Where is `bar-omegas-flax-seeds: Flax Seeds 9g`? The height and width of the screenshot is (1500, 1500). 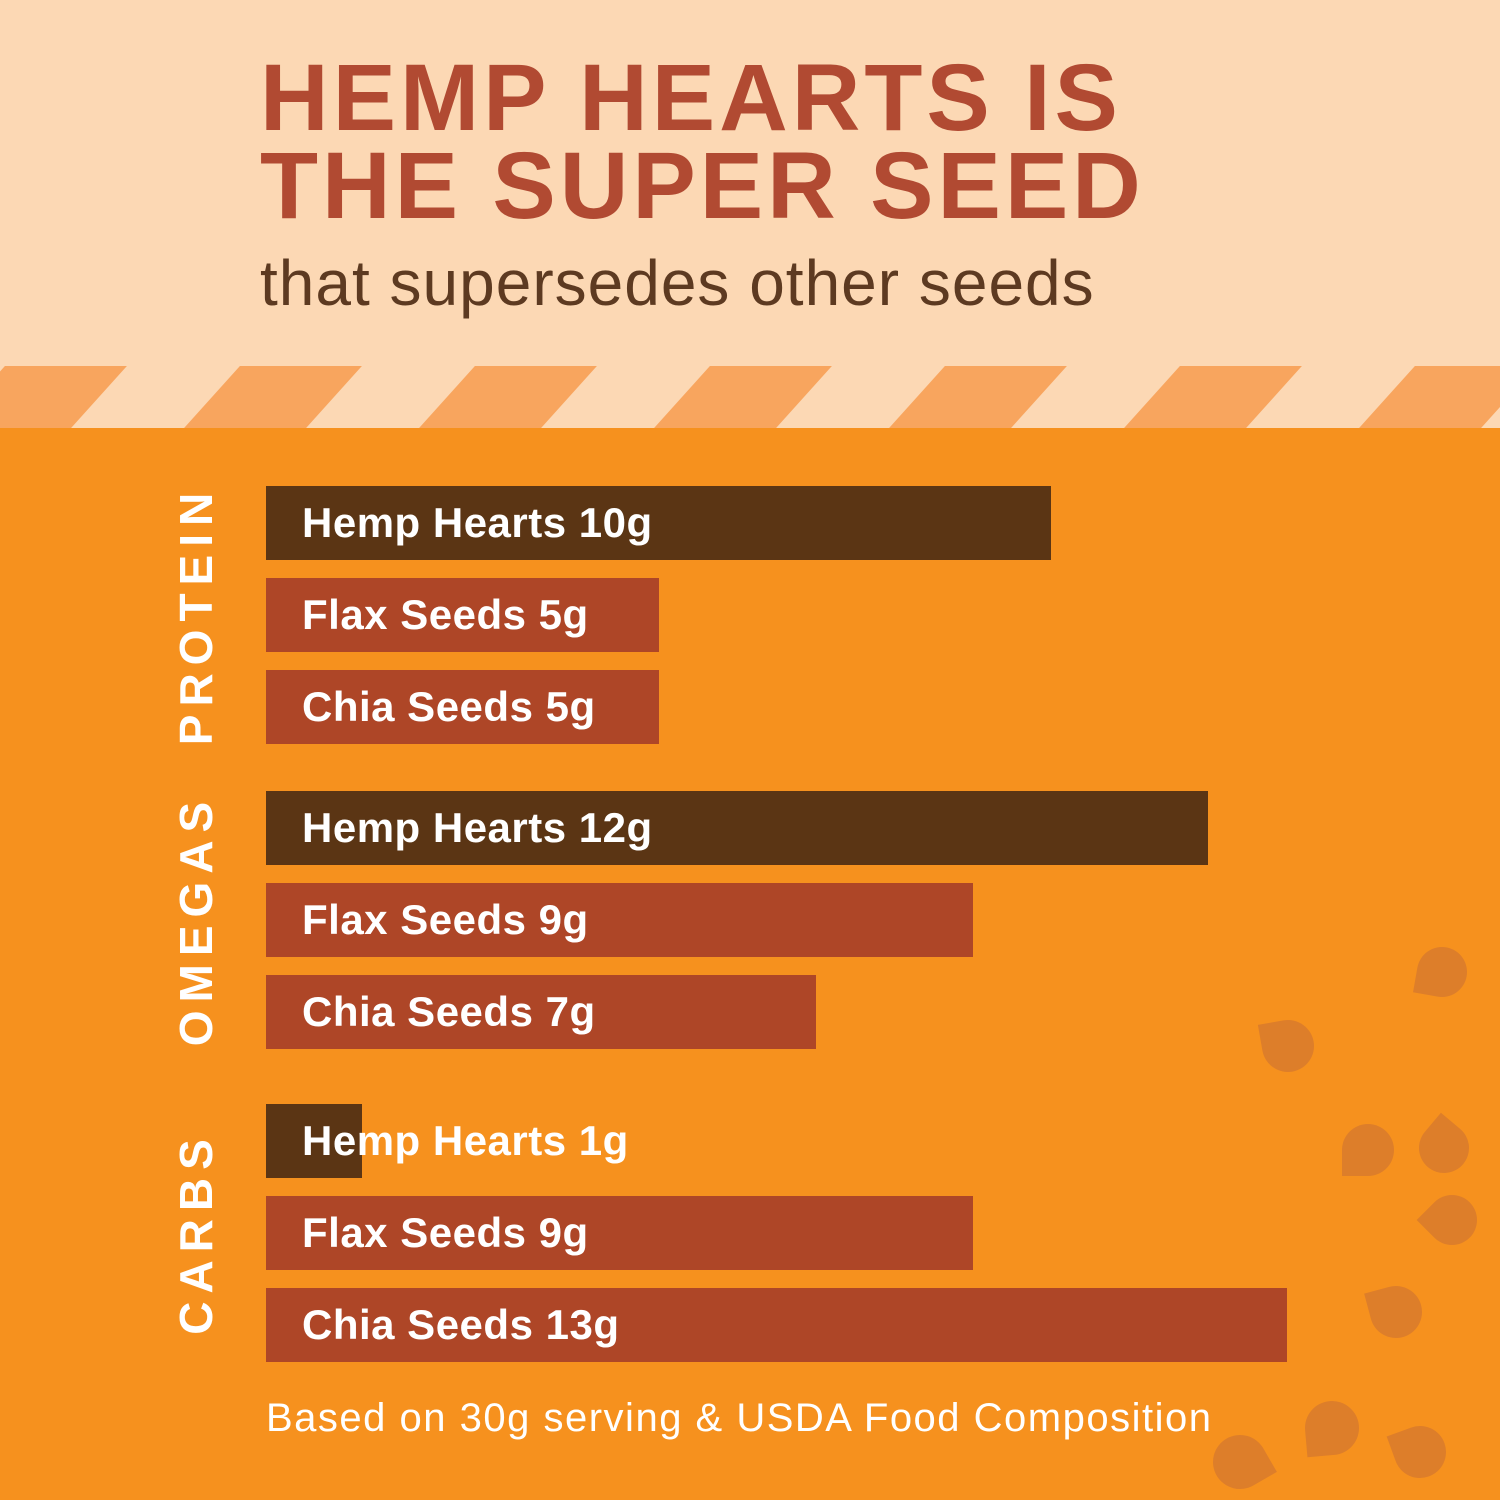
bar-omegas-flax-seeds: Flax Seeds 9g is located at coordinates (619, 920).